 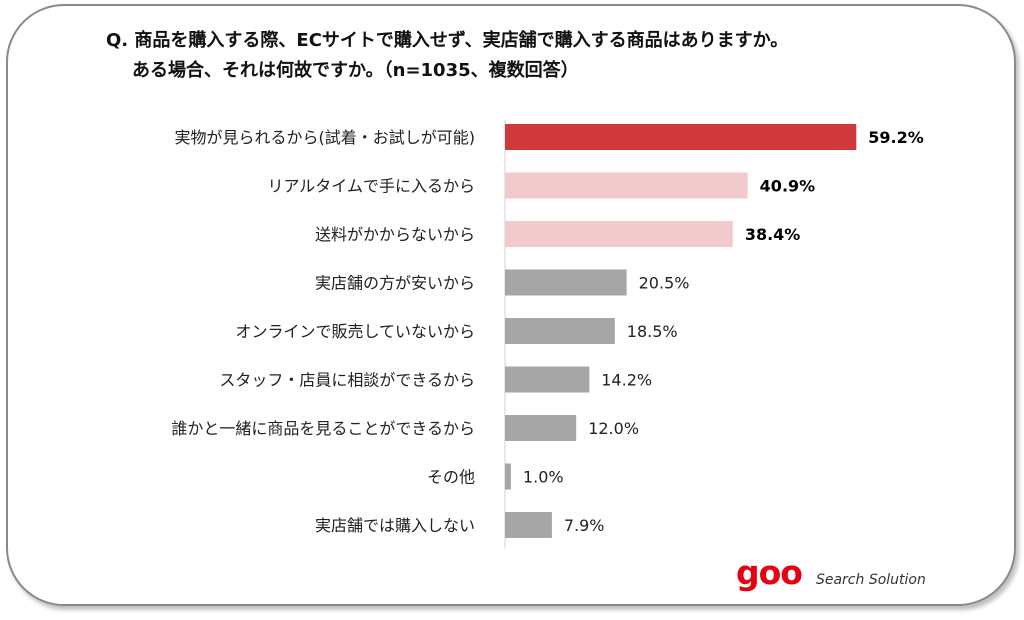 What do you see at coordinates (323, 428) in the screenshot?
I see `category-label: 誰かと一緒に商品を見ることができるから` at bounding box center [323, 428].